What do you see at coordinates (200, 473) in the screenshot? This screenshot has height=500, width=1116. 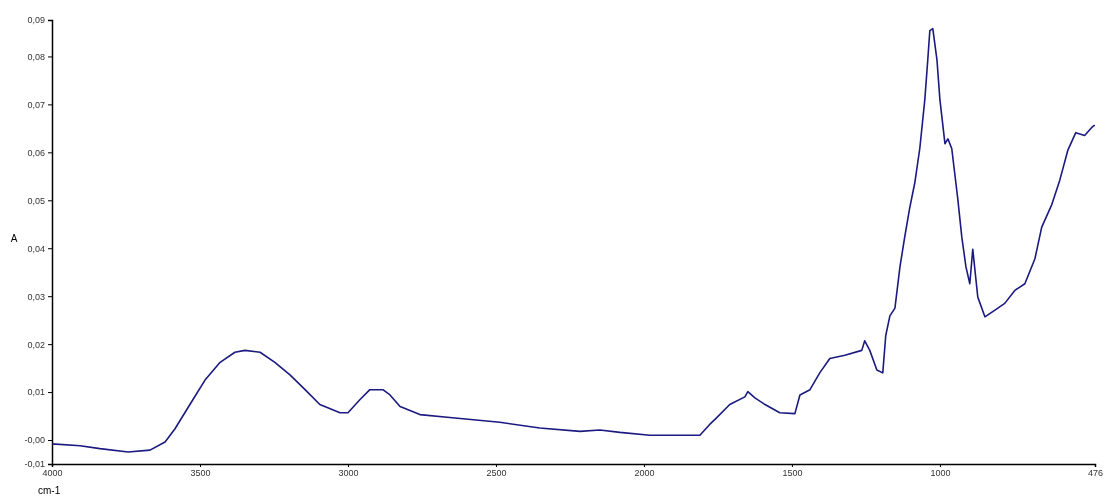 I see `x-tick-label: 3500` at bounding box center [200, 473].